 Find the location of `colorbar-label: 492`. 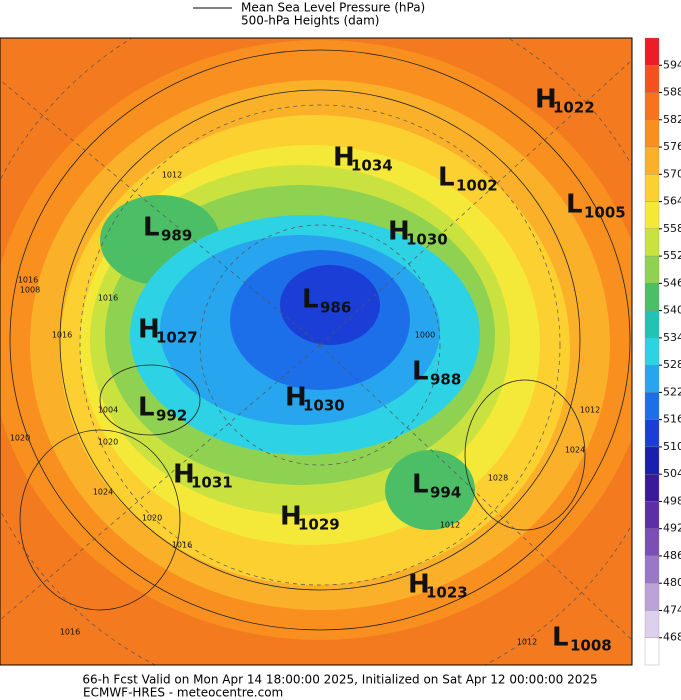

colorbar-label: 492 is located at coordinates (672, 528).